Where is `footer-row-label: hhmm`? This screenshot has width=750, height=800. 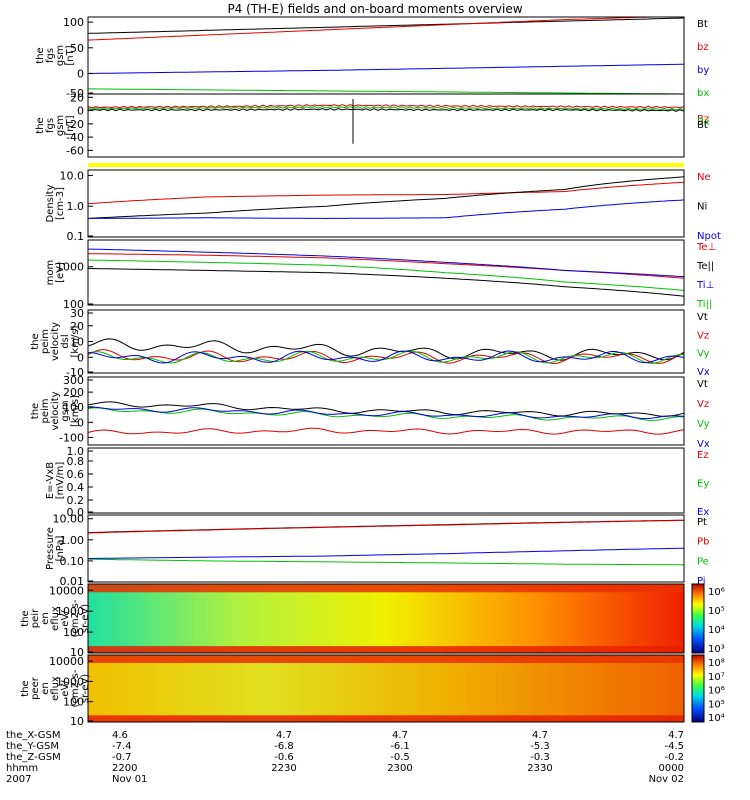 footer-row-label: hhmm is located at coordinates (22, 768).